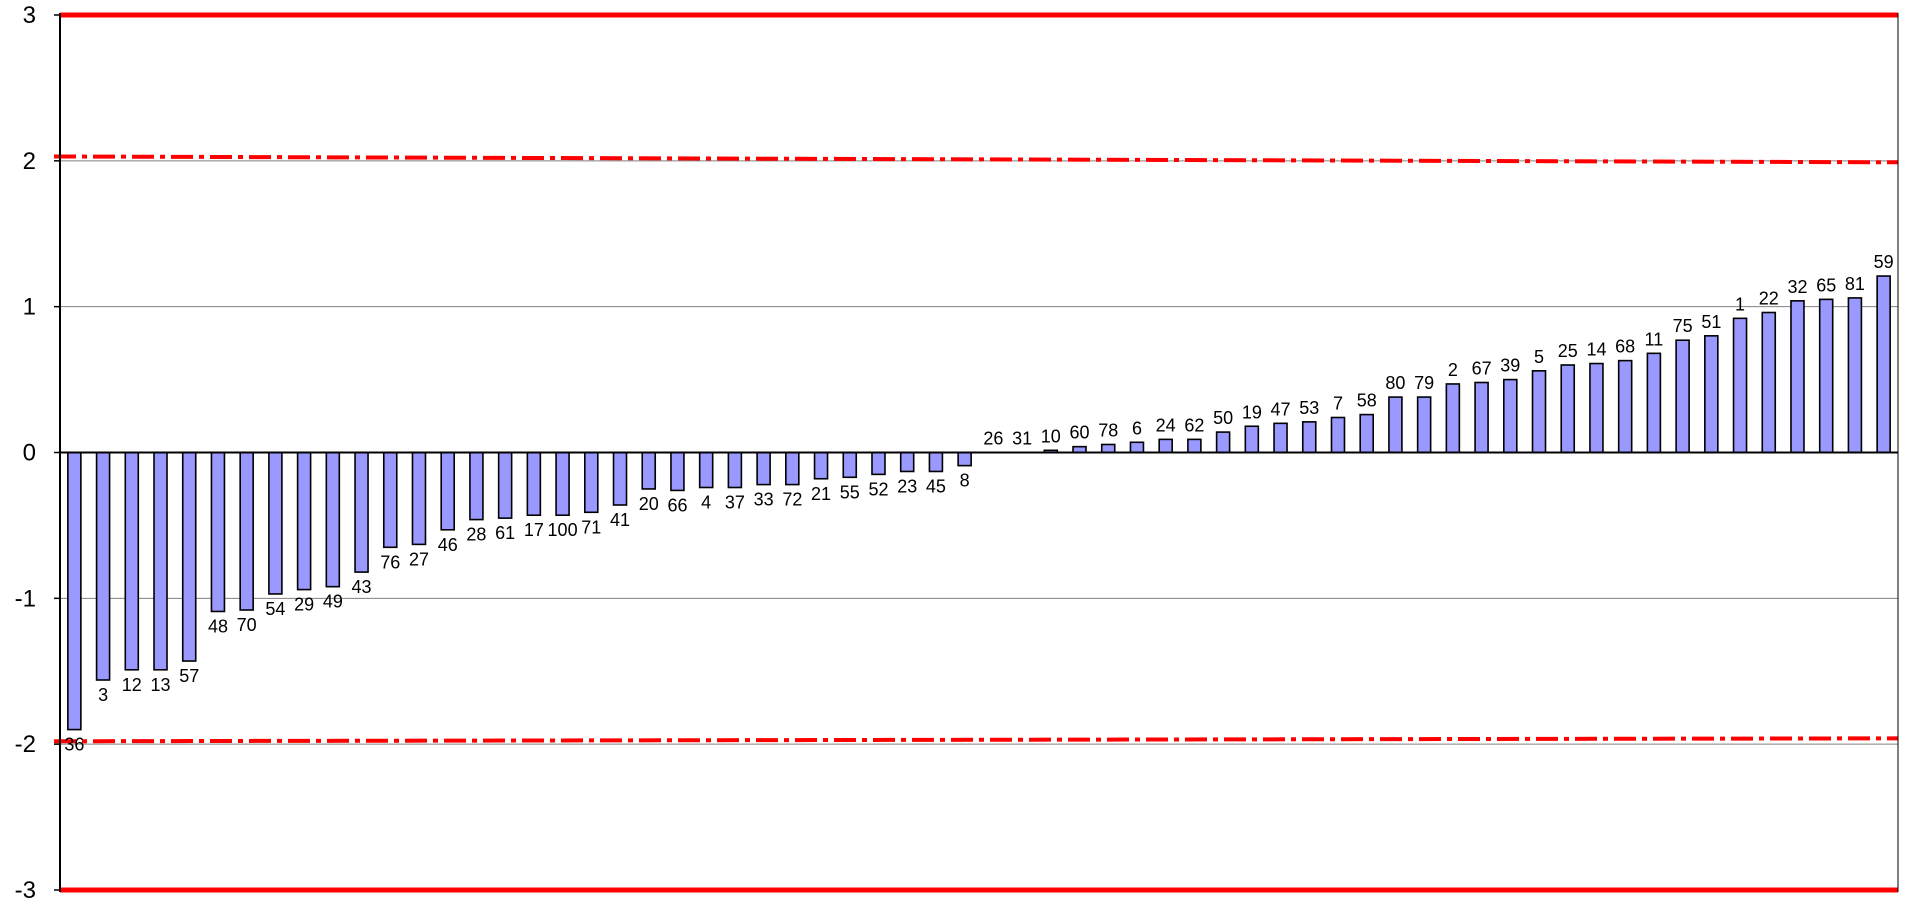 The image size is (1908, 906). Describe the element at coordinates (764, 500) in the screenshot. I see `data-label: 33` at that location.